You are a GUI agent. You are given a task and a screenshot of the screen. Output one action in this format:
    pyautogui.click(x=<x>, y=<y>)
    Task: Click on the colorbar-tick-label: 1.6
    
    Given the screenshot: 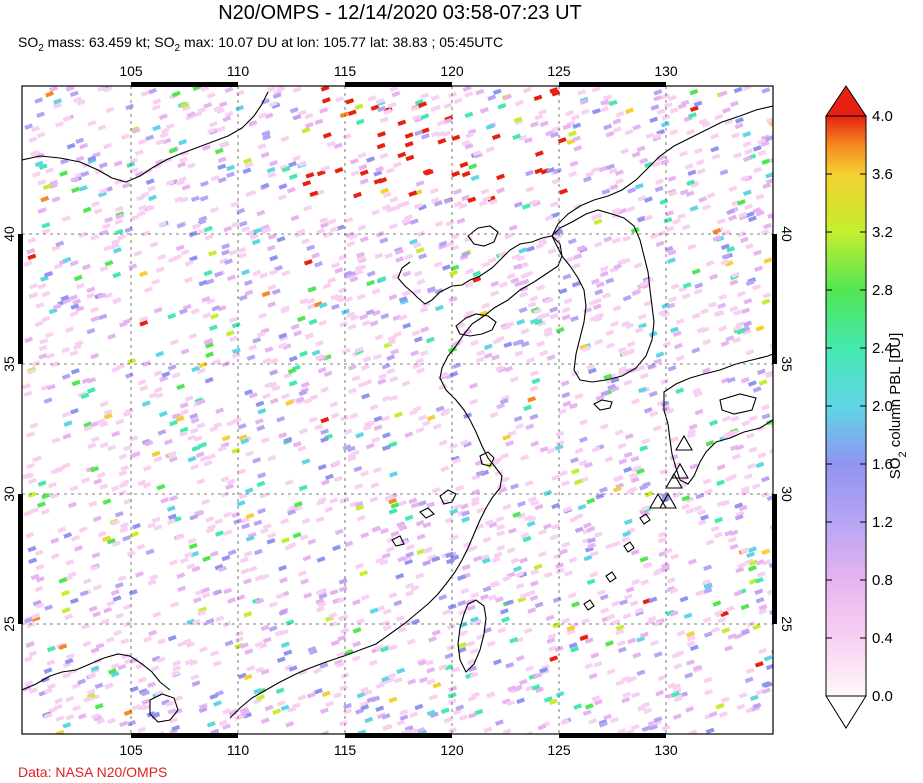 What is the action you would take?
    pyautogui.click(x=882, y=464)
    